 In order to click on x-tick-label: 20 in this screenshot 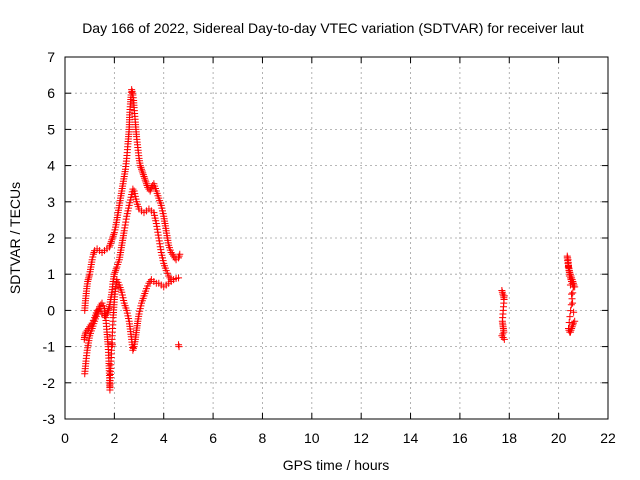, I will do `click(559, 438)`.